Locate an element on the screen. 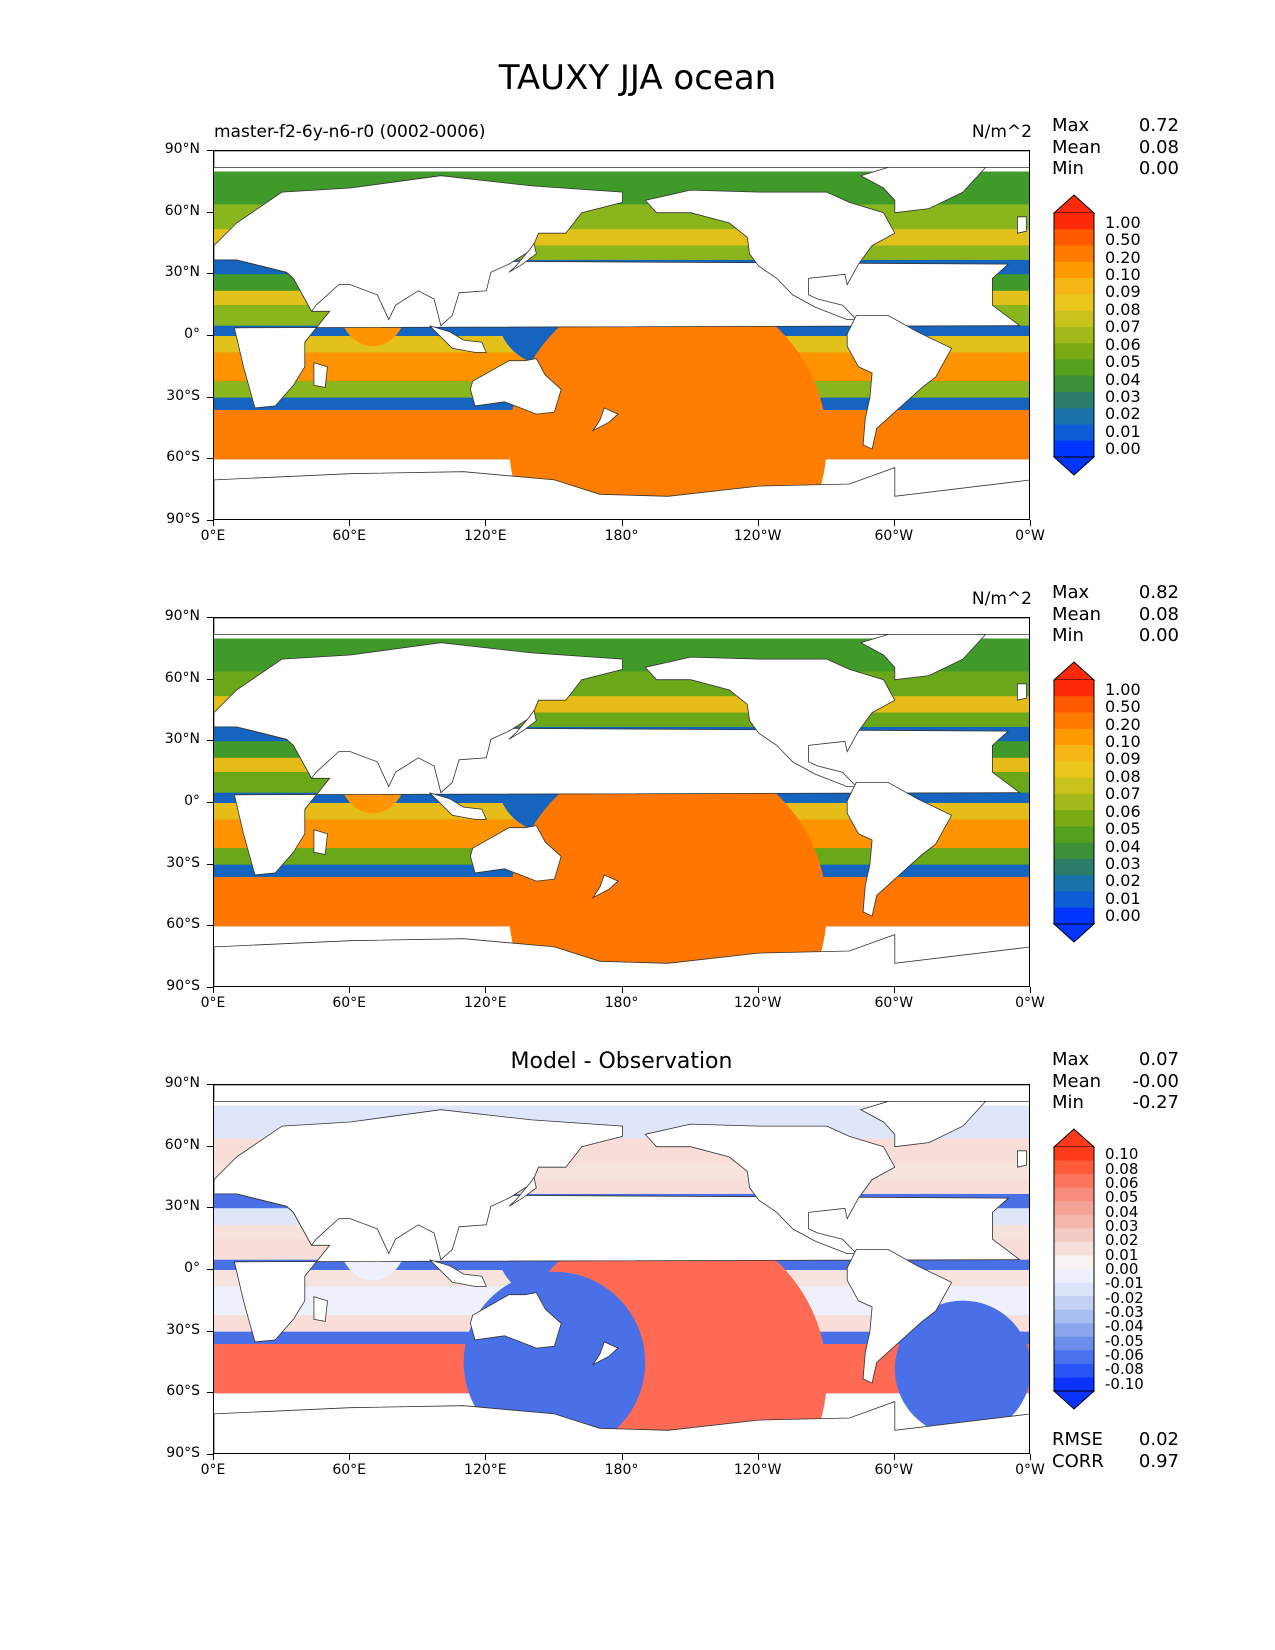 Image resolution: width=1275 pixels, height=1650 pixels. stat-value: -0.27 is located at coordinates (1155, 1102).